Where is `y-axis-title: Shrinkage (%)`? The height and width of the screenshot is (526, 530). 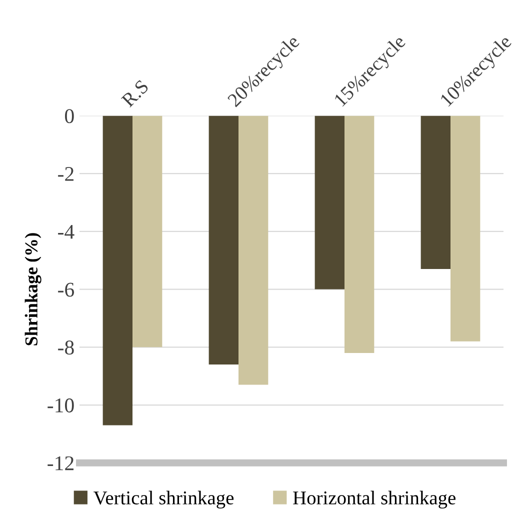 y-axis-title: Shrinkage (%) is located at coordinates (33, 289).